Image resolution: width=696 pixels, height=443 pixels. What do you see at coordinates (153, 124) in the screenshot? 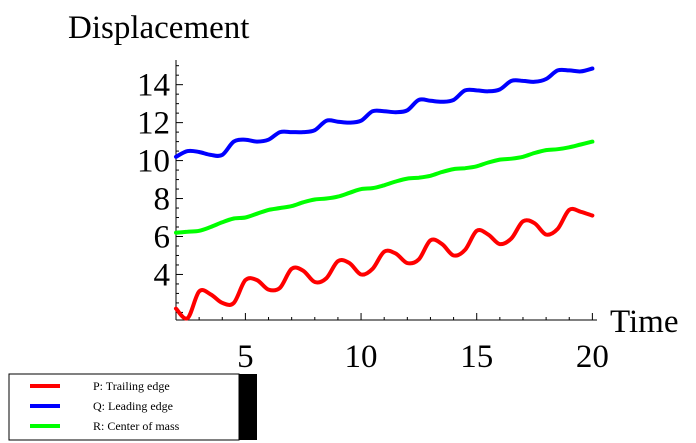
I see `y-tick-label: 12` at bounding box center [153, 124].